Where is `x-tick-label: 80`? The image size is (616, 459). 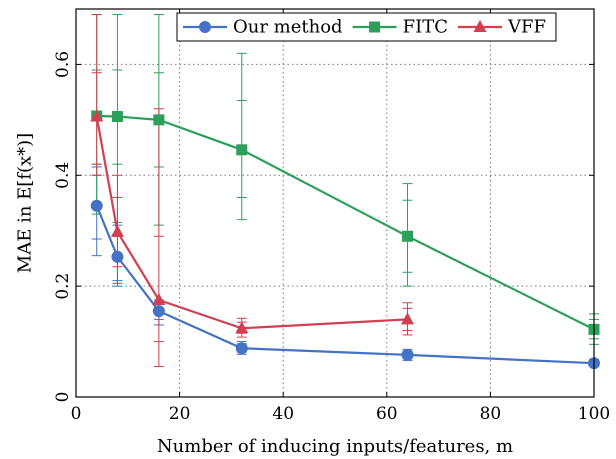
x-tick-label: 80 is located at coordinates (491, 414).